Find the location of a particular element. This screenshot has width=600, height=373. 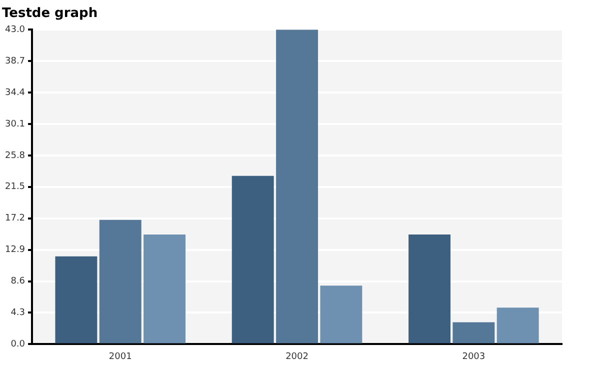

y-tick-label: 0.0 is located at coordinates (18, 345).